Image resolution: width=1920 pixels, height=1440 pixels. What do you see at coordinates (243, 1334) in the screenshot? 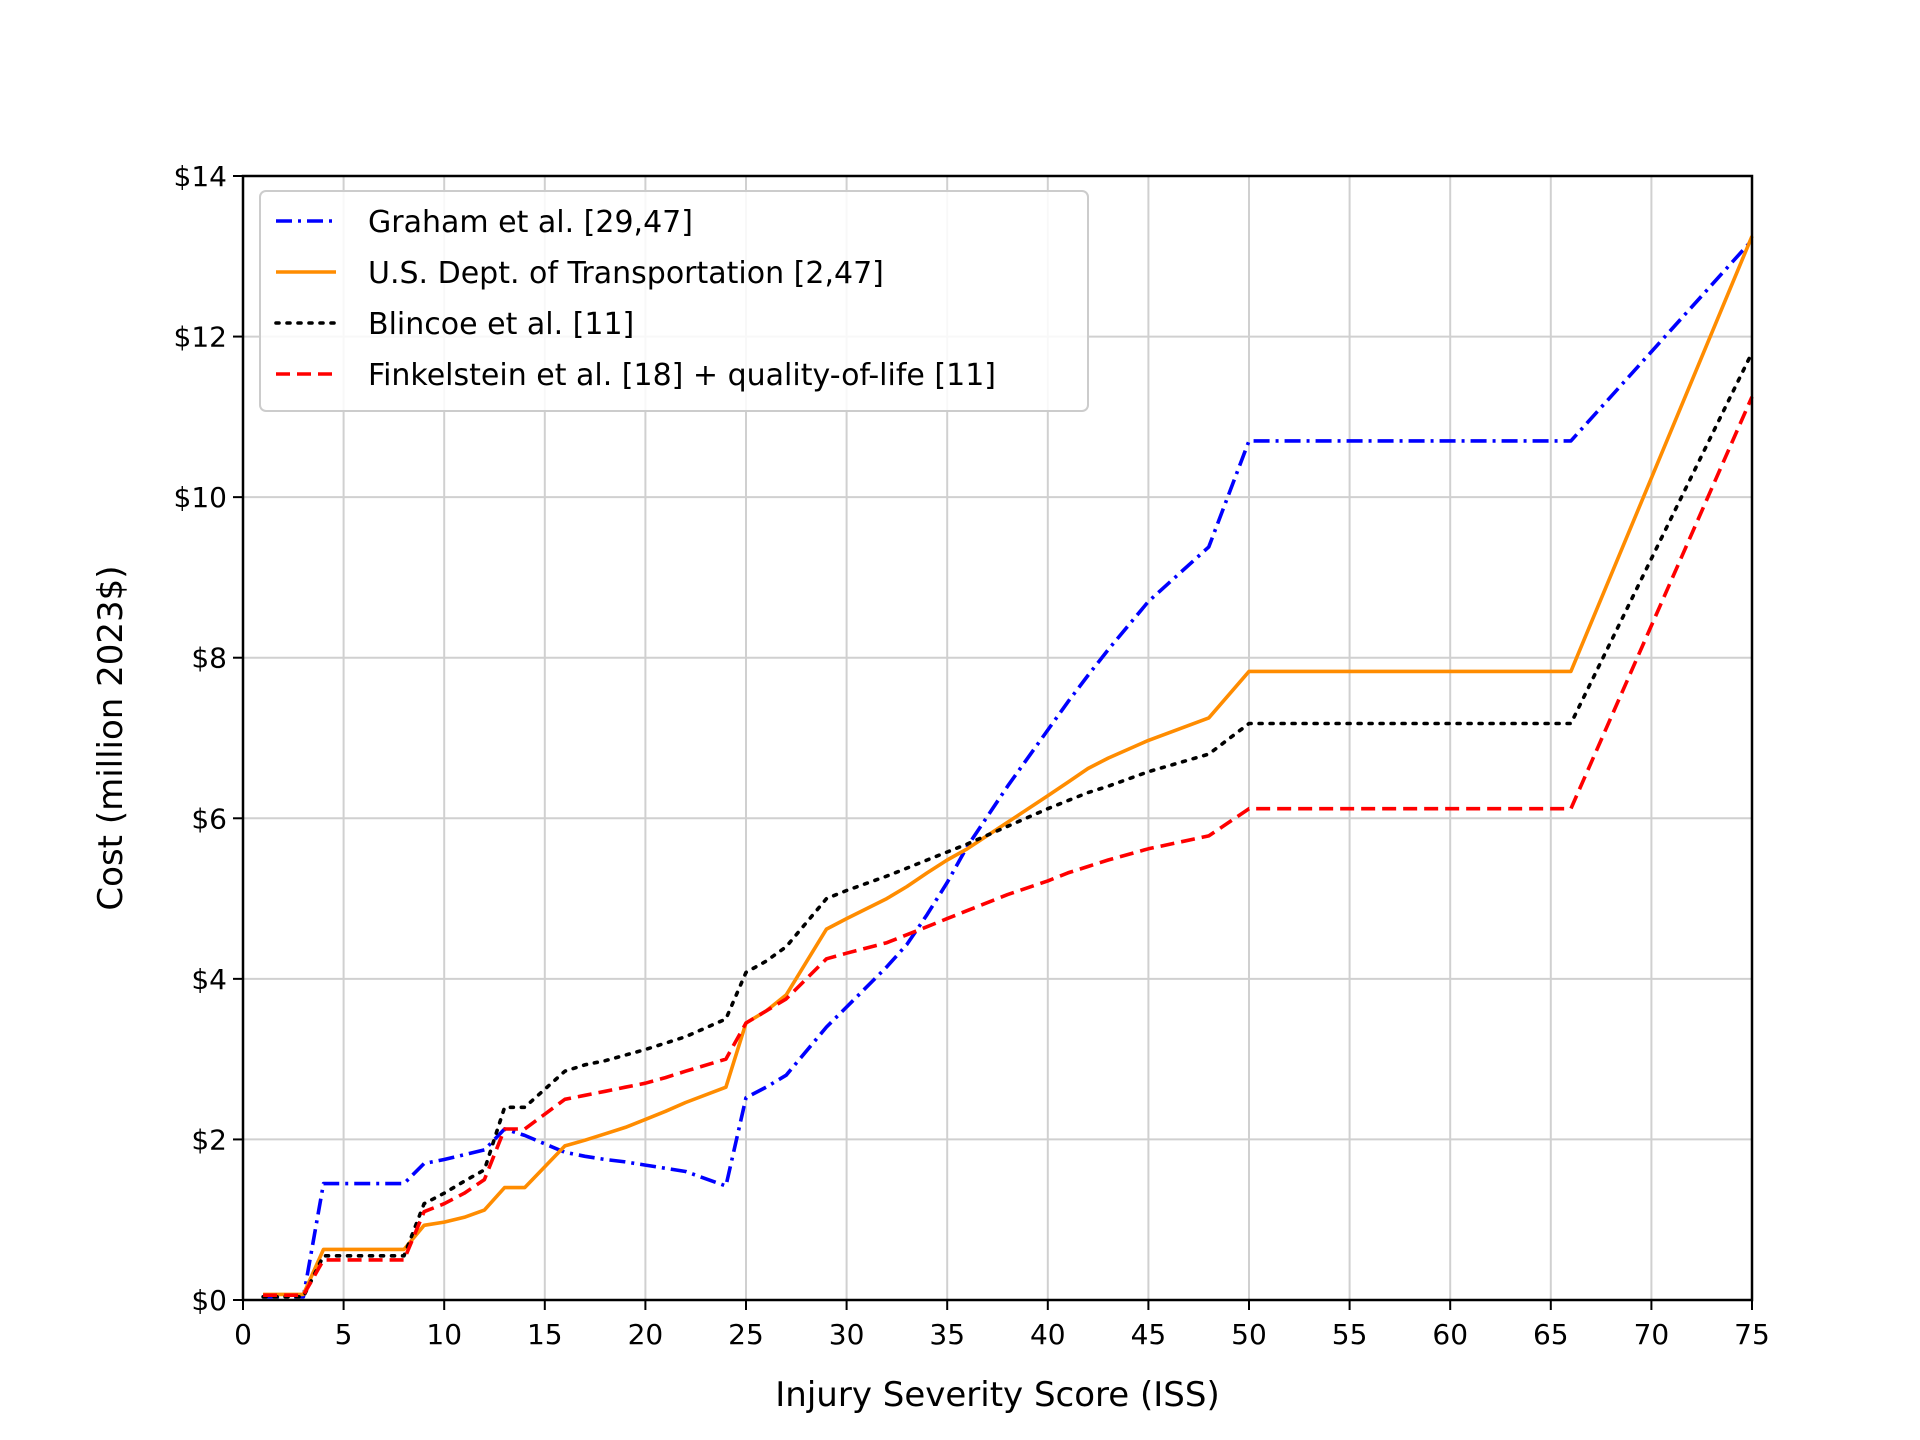
I see `x-tick-label: 0` at bounding box center [243, 1334].